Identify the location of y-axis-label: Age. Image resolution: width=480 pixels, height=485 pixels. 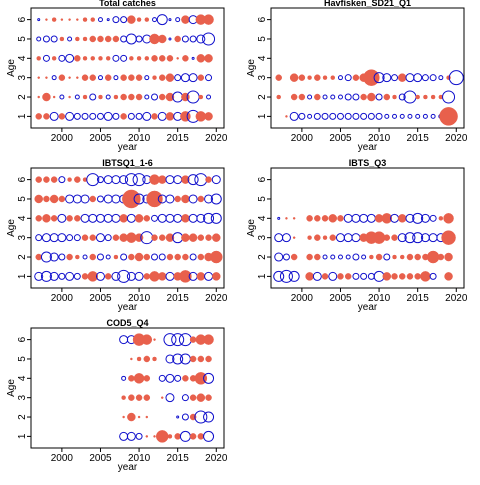
(251, 228).